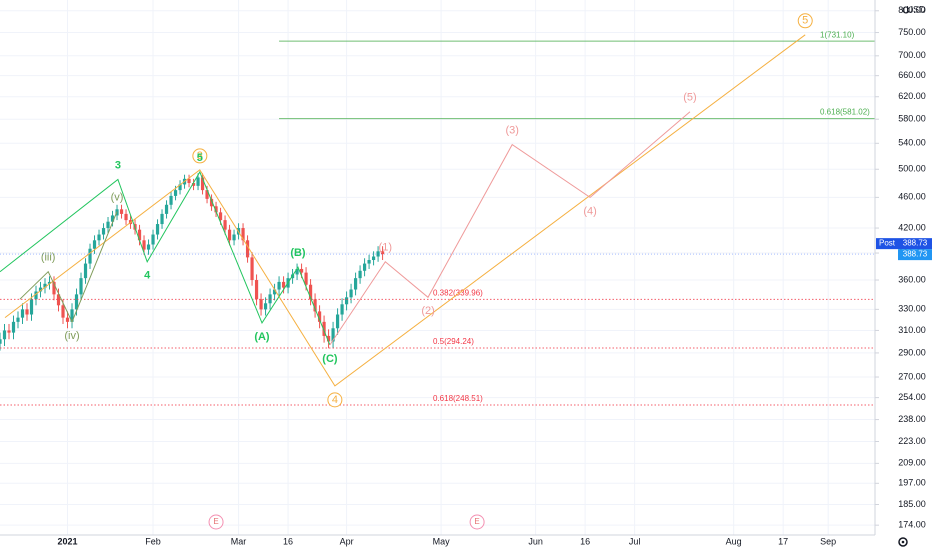 This screenshot has width=932, height=550. What do you see at coordinates (916, 9) in the screenshot?
I see `currency: USD` at bounding box center [916, 9].